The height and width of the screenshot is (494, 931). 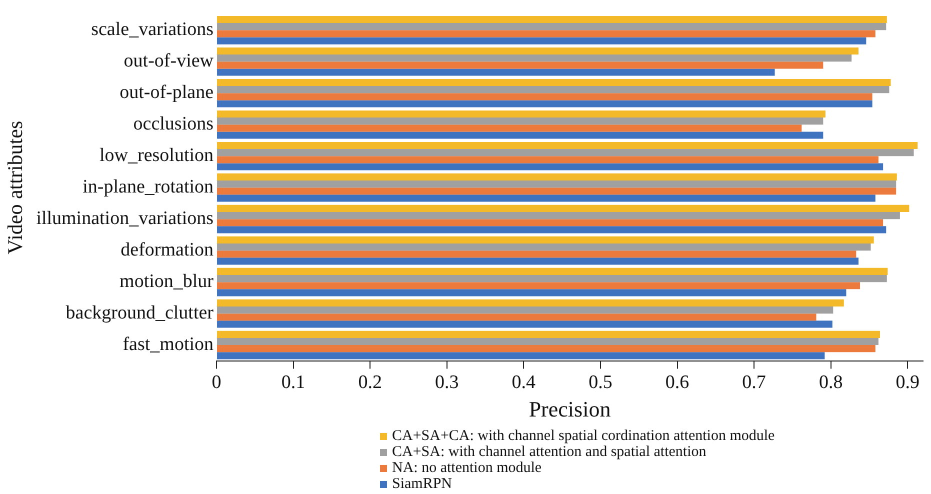 I want to click on y-tick-label: in-plane_rotation, so click(x=148, y=187).